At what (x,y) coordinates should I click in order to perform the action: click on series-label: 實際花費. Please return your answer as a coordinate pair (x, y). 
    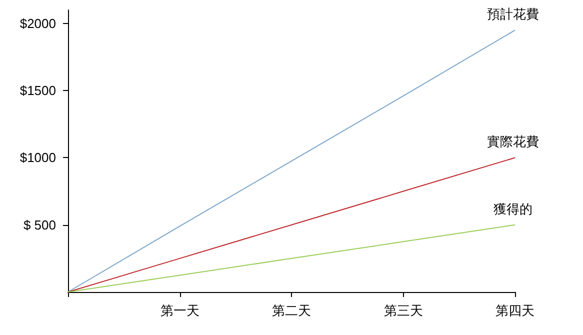
    Looking at the image, I should click on (513, 142).